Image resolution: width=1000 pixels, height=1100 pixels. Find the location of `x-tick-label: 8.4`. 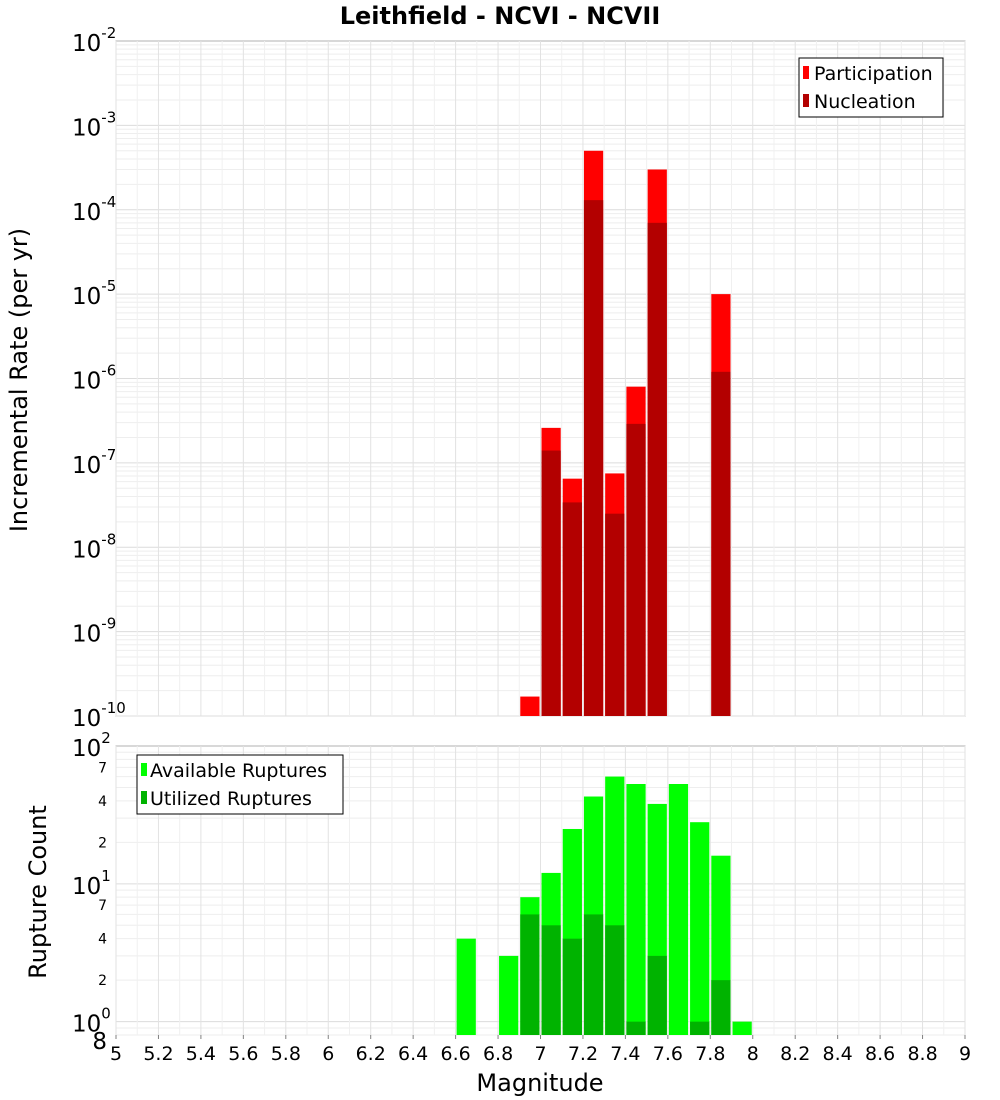

x-tick-label: 8.4 is located at coordinates (838, 1054).